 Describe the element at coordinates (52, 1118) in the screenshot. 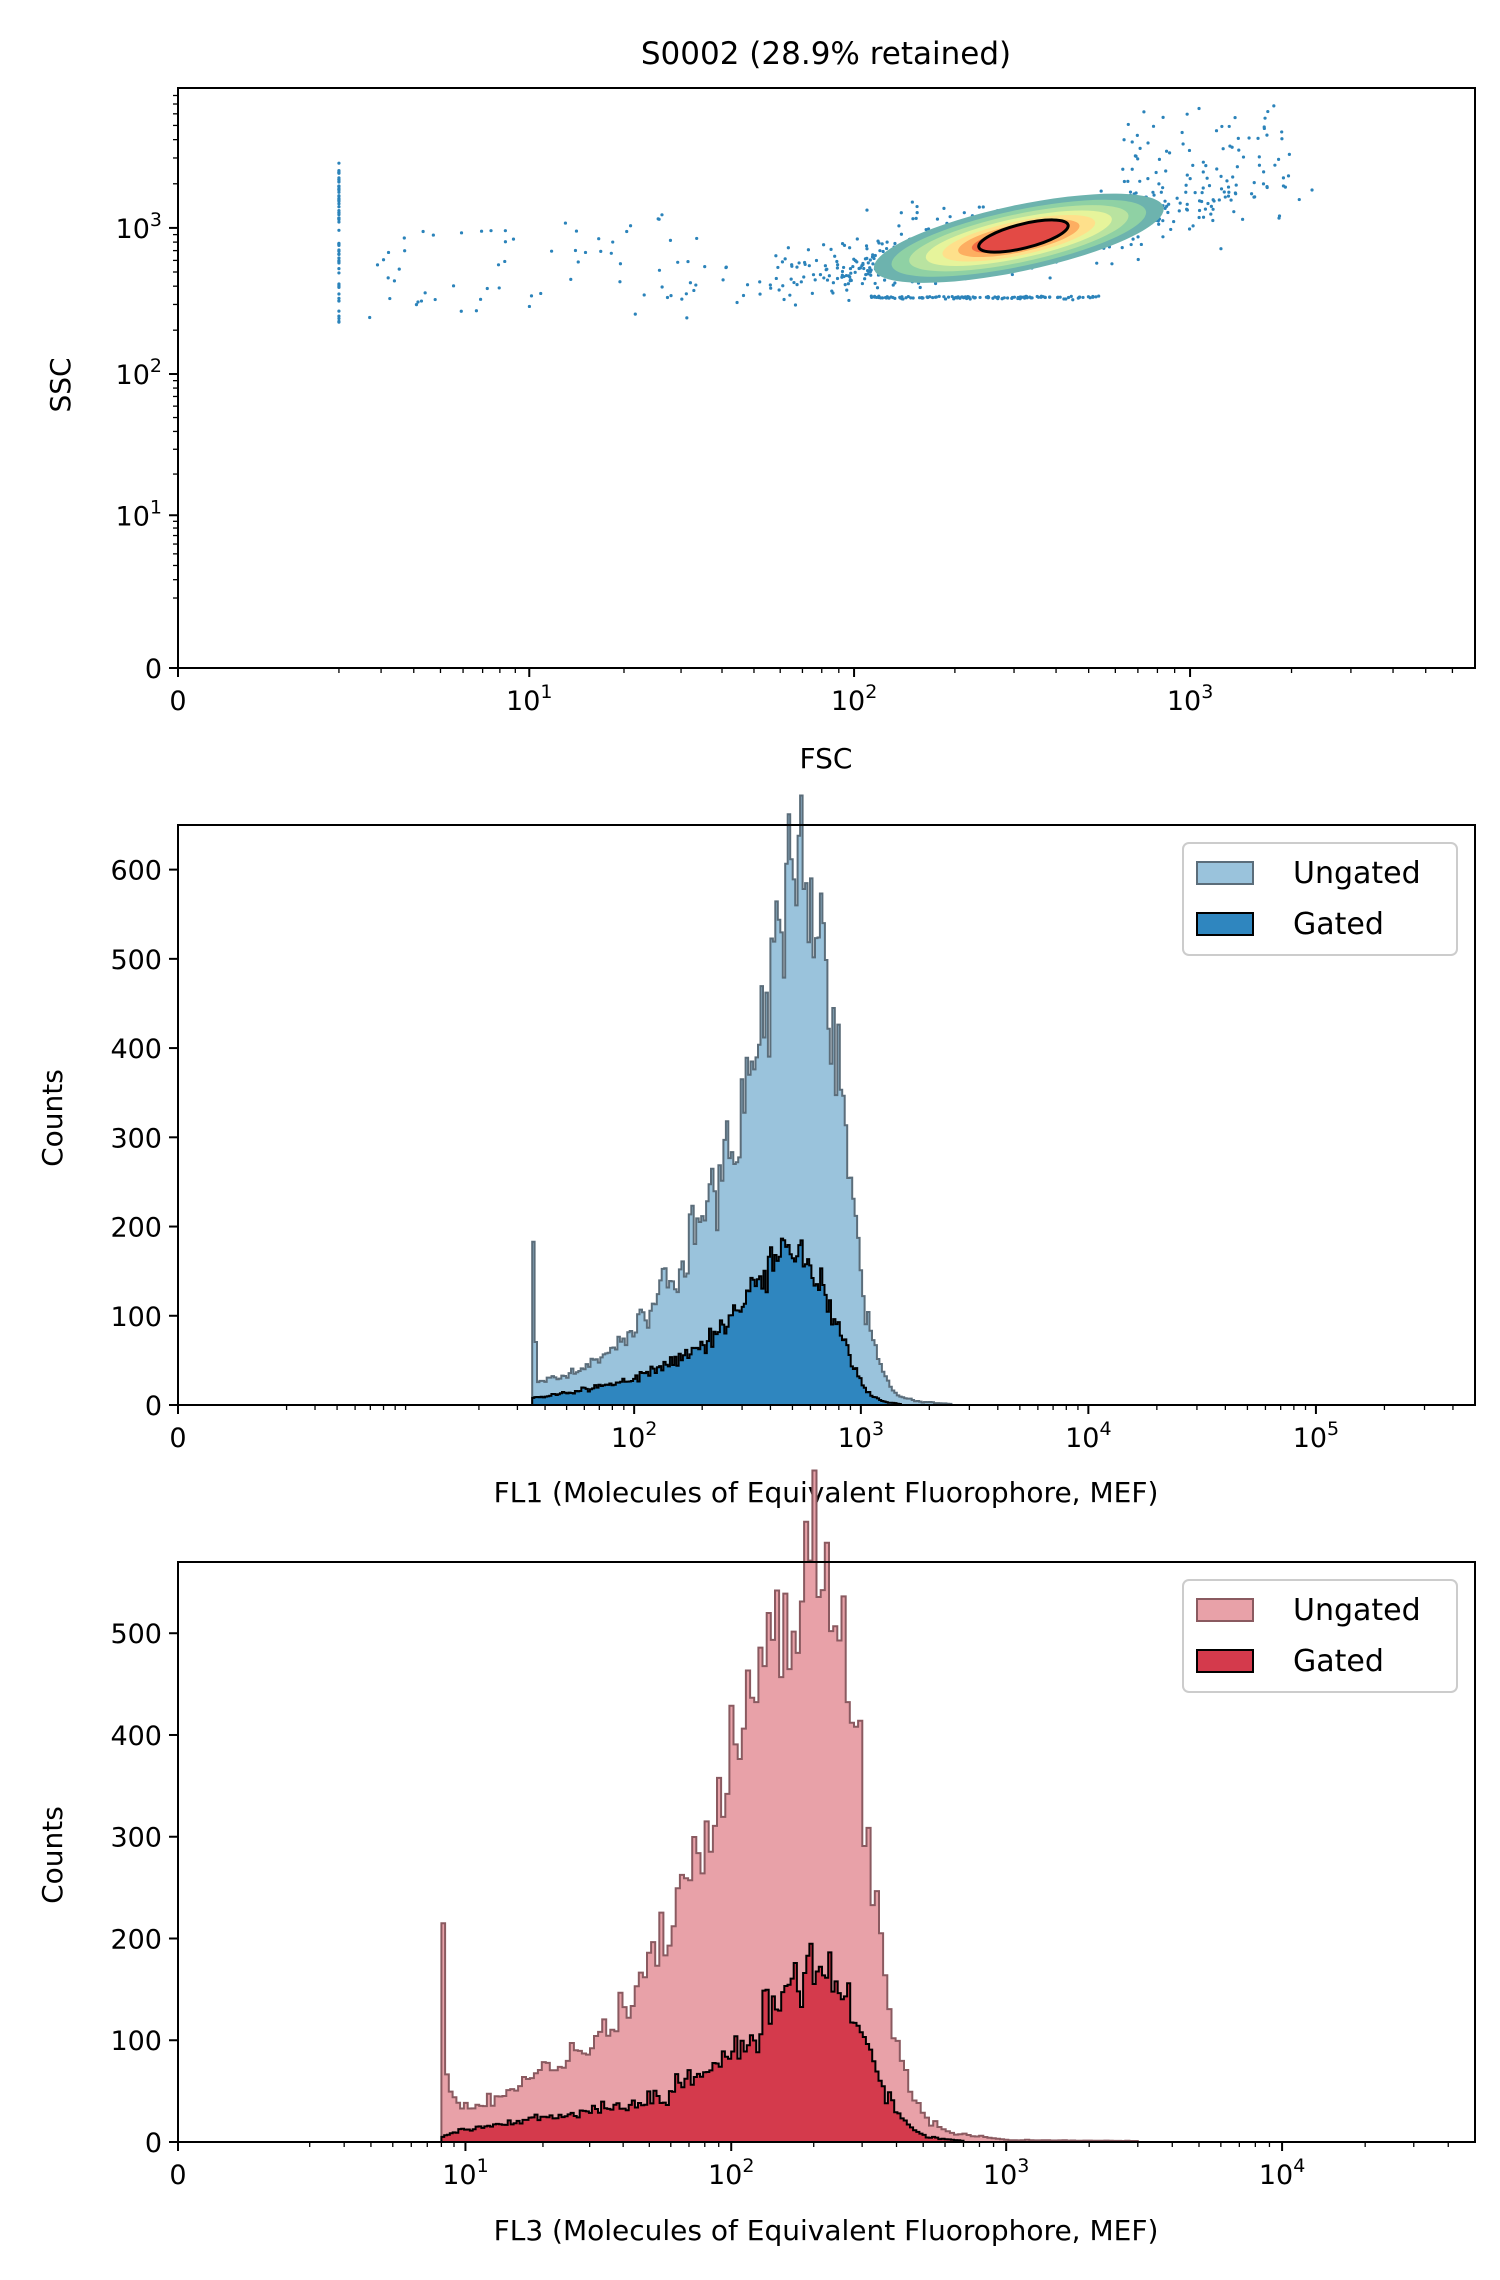

I see `fl1-ylabel: Counts` at that location.